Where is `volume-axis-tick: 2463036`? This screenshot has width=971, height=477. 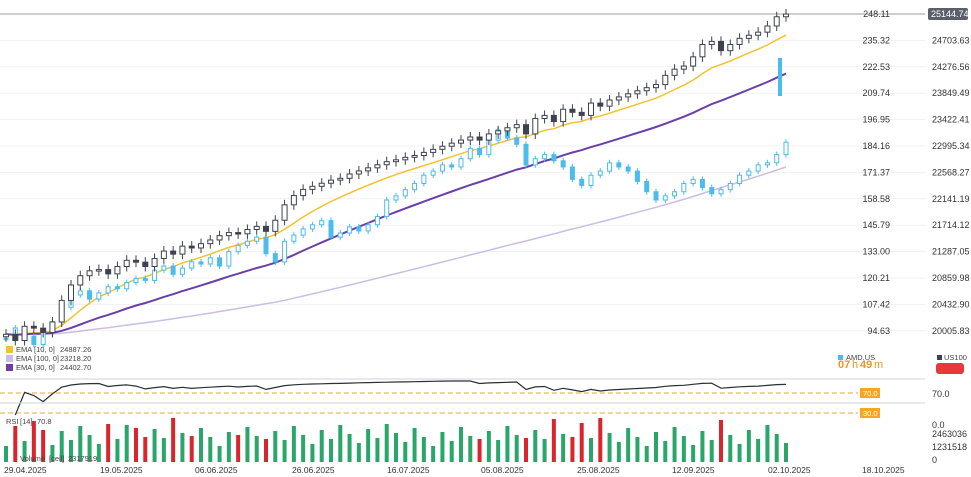
volume-axis-tick: 2463036 is located at coordinates (949, 434).